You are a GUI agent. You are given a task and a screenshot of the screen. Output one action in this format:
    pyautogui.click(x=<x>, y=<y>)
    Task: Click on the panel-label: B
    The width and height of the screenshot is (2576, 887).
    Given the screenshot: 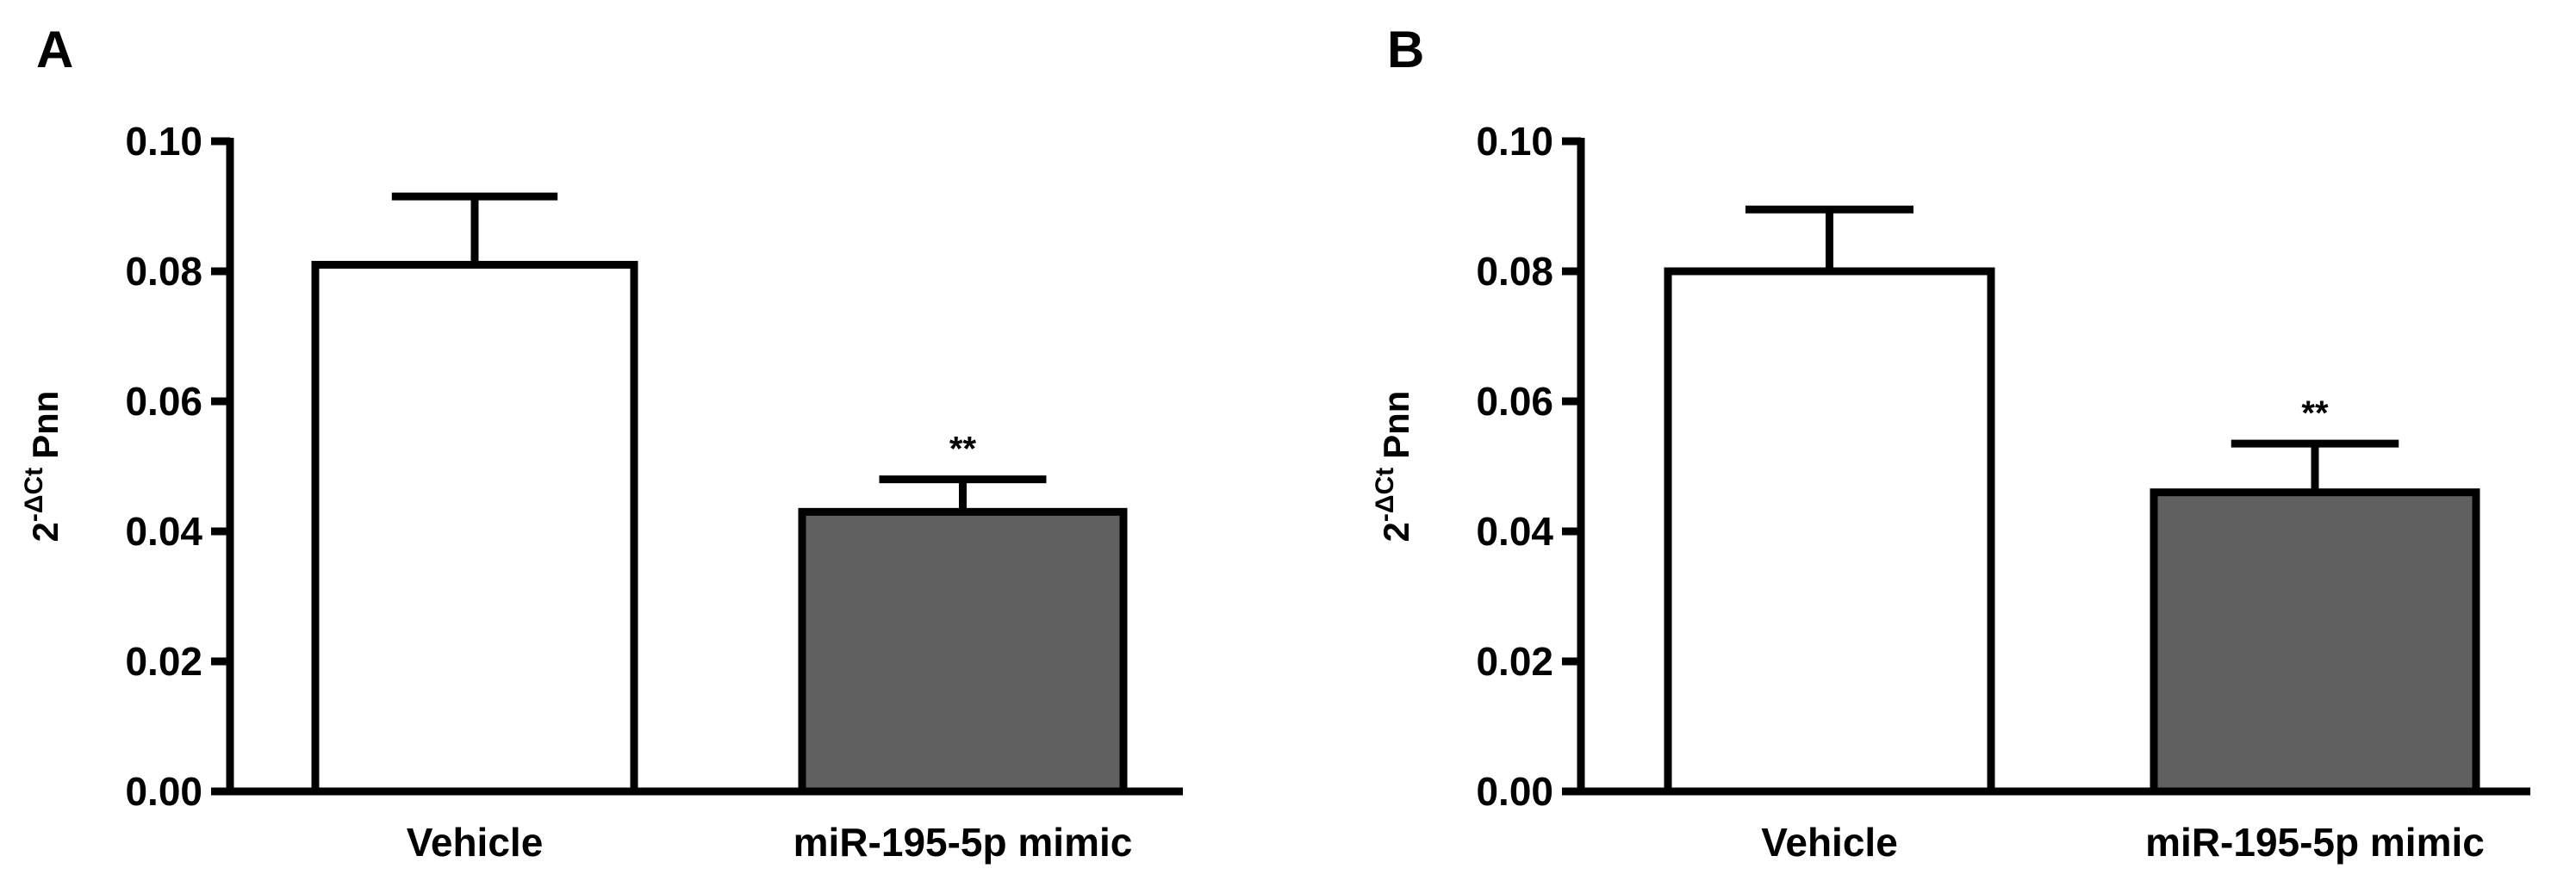 What is the action you would take?
    pyautogui.click(x=1406, y=50)
    